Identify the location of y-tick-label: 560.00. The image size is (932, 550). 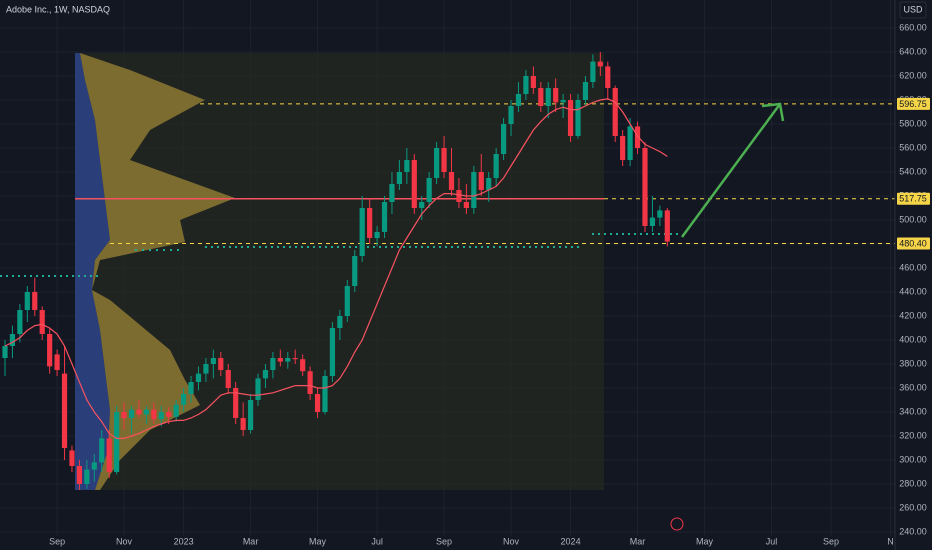
(913, 147).